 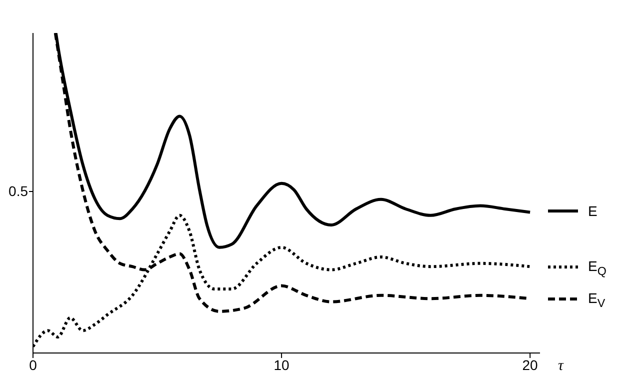 What do you see at coordinates (530, 364) in the screenshot?
I see `x-tick-label: 20` at bounding box center [530, 364].